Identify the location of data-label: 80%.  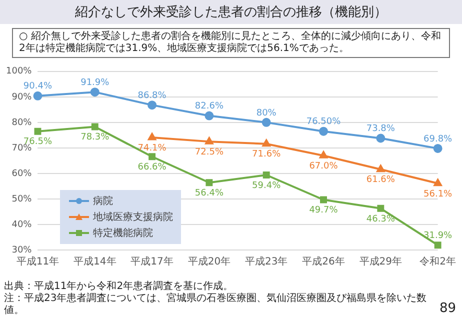
(266, 113).